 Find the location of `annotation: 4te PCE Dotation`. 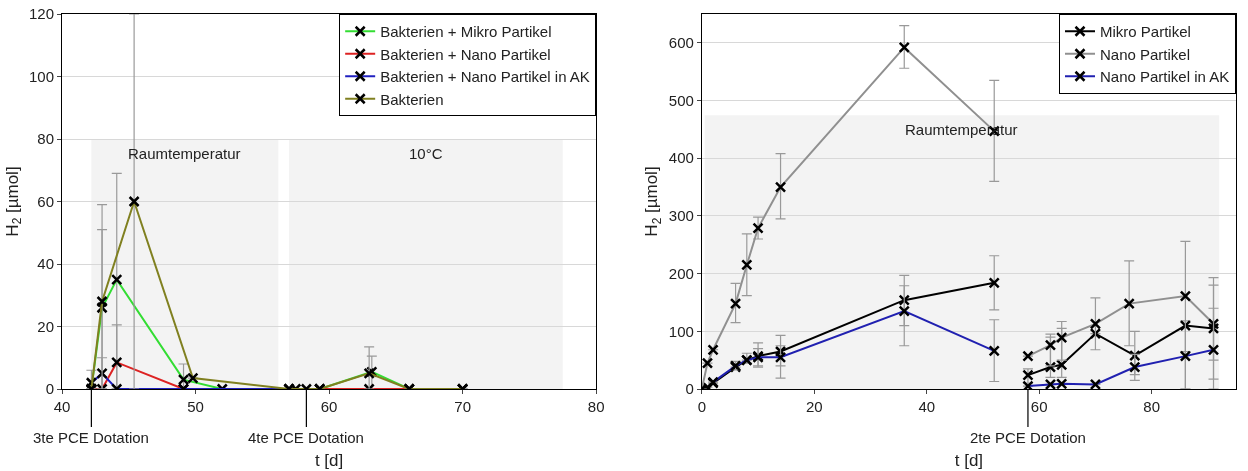

annotation: 4te PCE Dotation is located at coordinates (306, 437).